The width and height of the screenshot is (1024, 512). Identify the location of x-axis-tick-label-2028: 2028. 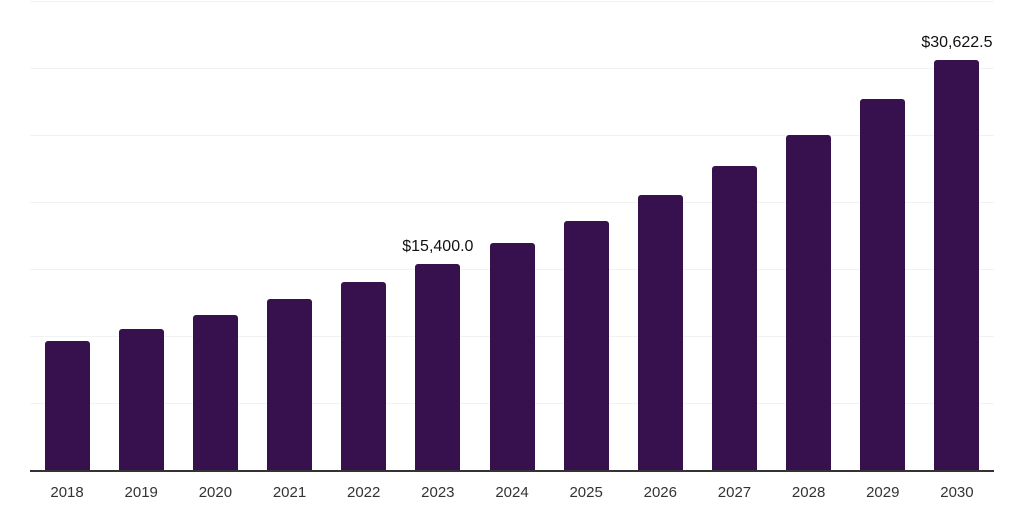
(808, 492).